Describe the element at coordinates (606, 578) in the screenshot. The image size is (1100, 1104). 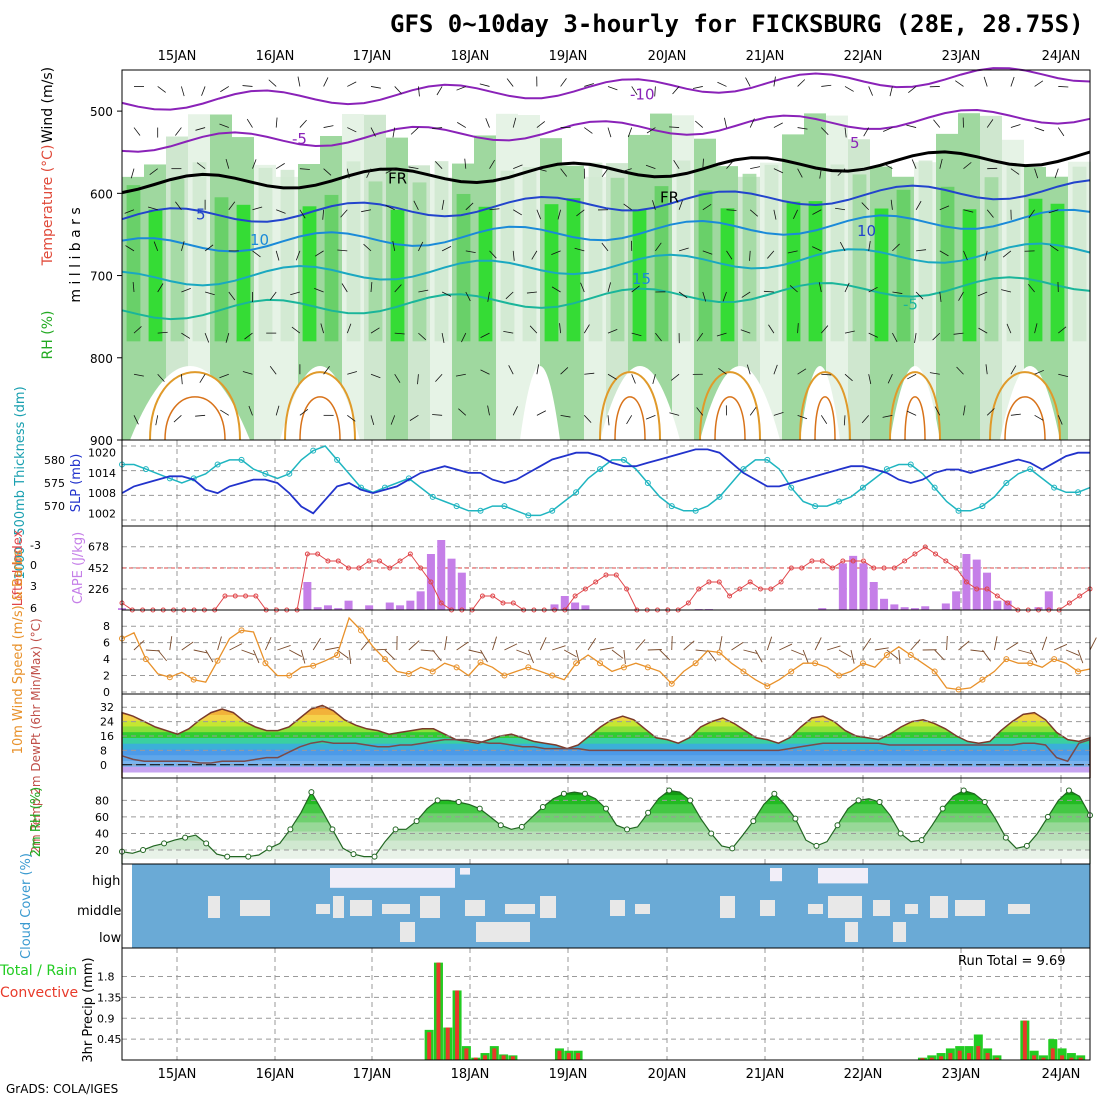
I see `lifted-index-line` at that location.